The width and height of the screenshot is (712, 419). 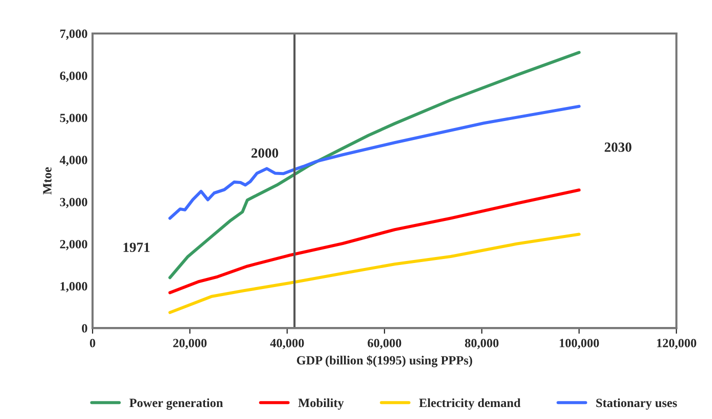 I want to click on y-tick-label: 7,000, so click(x=74, y=35).